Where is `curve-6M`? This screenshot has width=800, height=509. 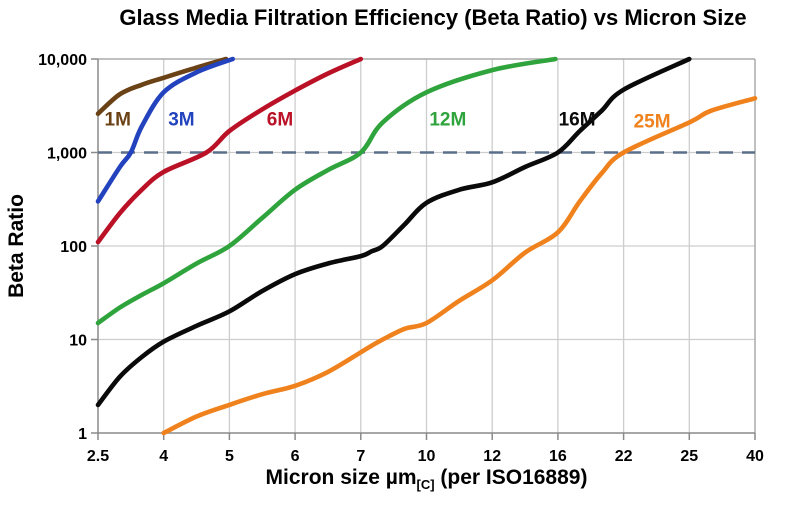 curve-6M is located at coordinates (229, 150).